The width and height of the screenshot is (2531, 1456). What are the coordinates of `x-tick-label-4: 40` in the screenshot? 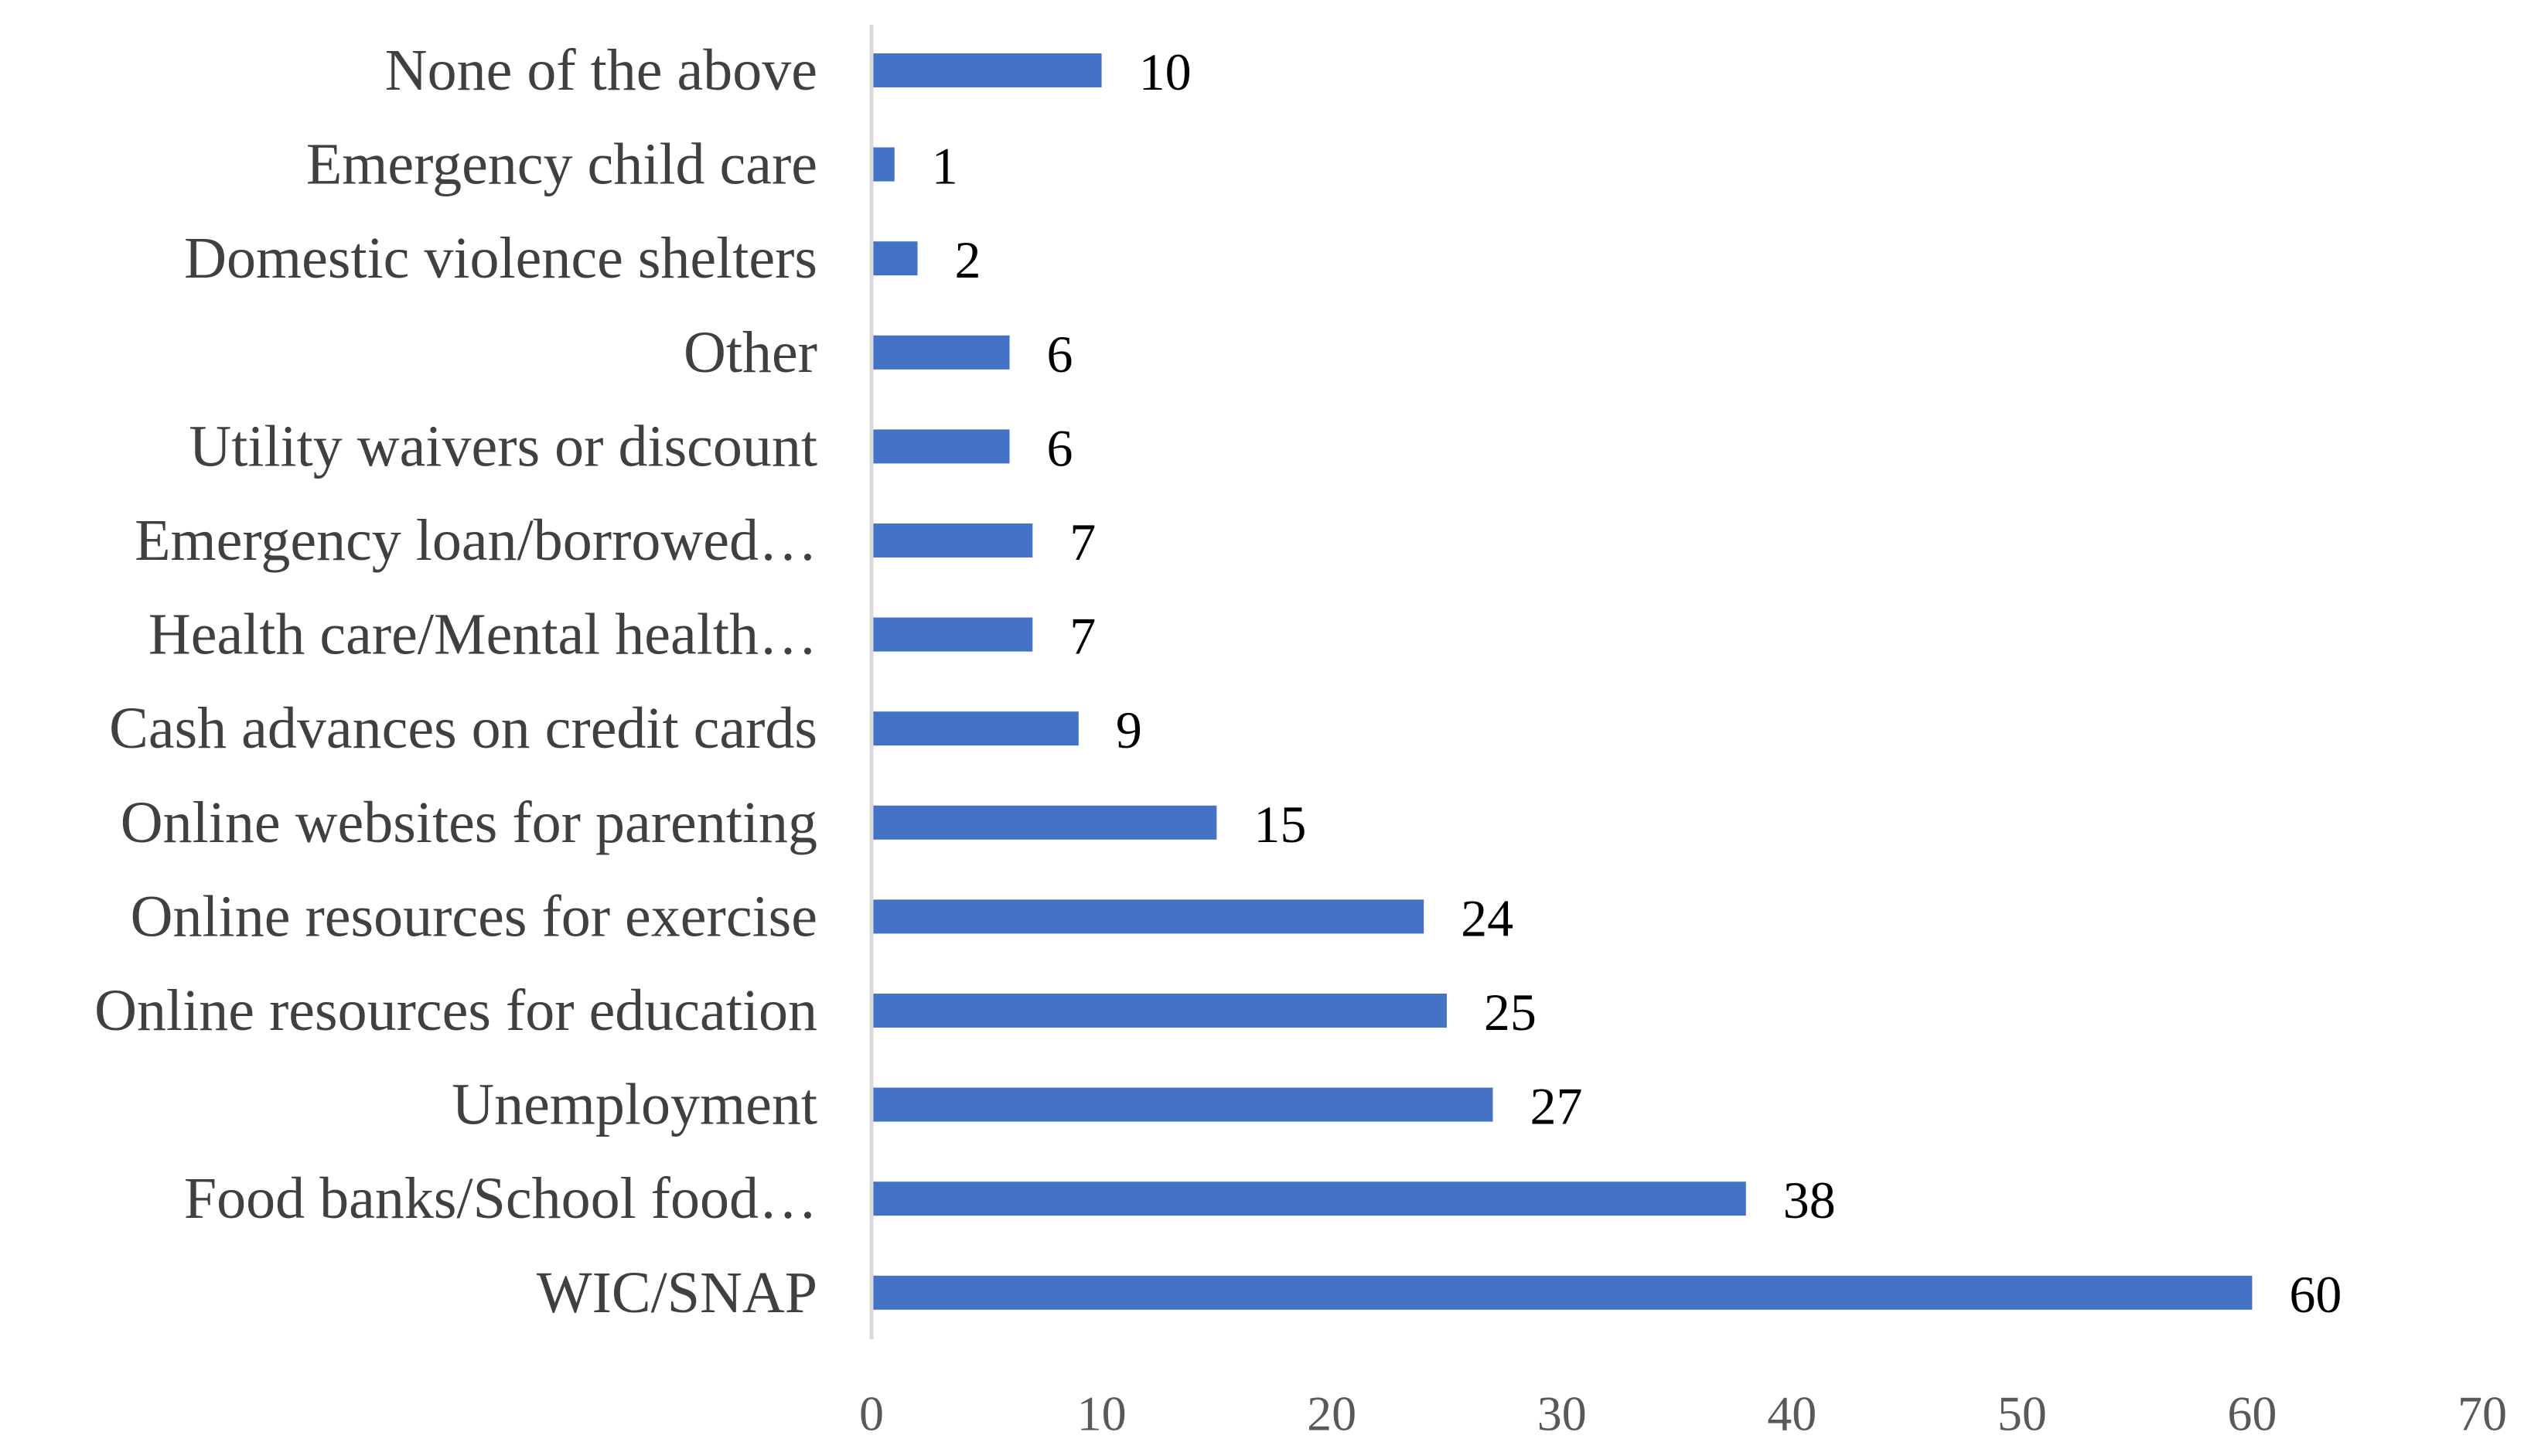 It's located at (1791, 1414).